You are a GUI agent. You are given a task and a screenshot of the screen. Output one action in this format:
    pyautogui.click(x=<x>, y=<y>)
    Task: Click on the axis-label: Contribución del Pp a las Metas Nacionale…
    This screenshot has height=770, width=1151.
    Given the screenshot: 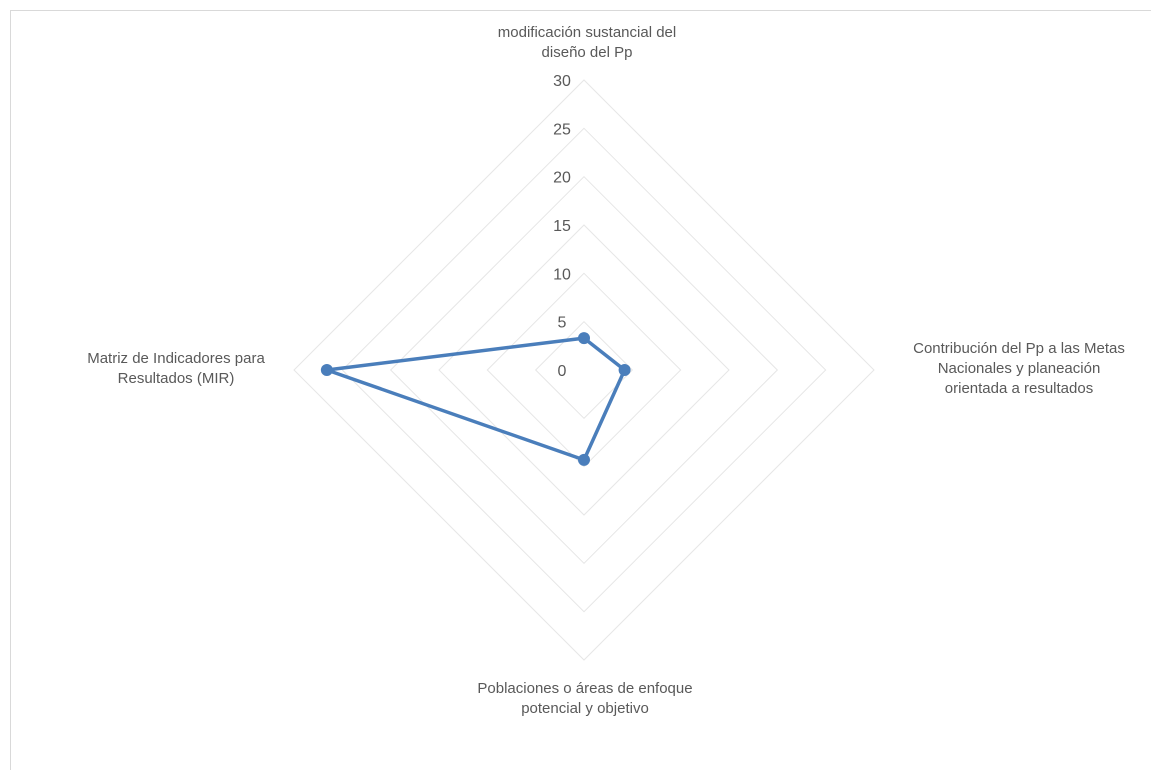 What is the action you would take?
    pyautogui.click(x=1019, y=368)
    